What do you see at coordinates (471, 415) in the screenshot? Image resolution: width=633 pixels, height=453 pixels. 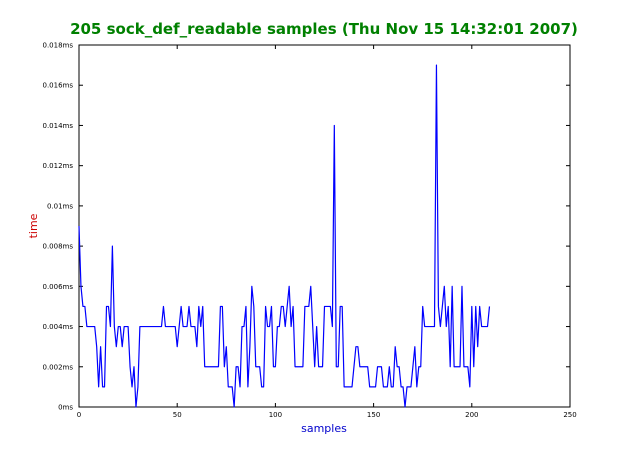 I see `x-tick-label: 200` at bounding box center [471, 415].